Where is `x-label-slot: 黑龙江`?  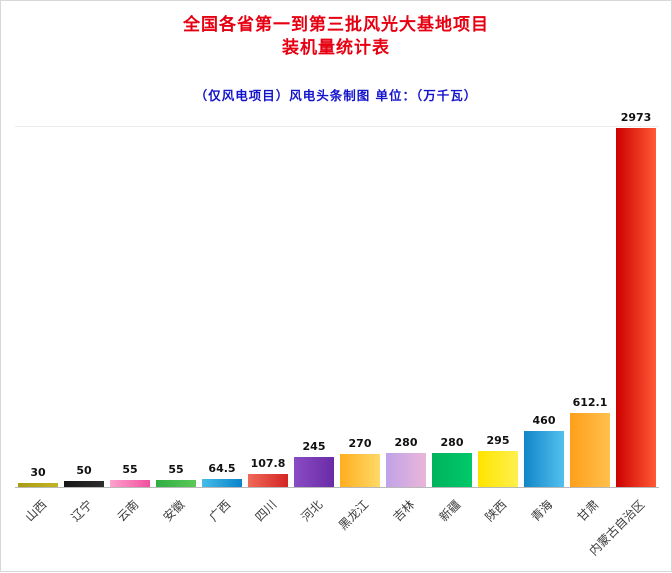
x-label-slot: 黑龙江 is located at coordinates (359, 531).